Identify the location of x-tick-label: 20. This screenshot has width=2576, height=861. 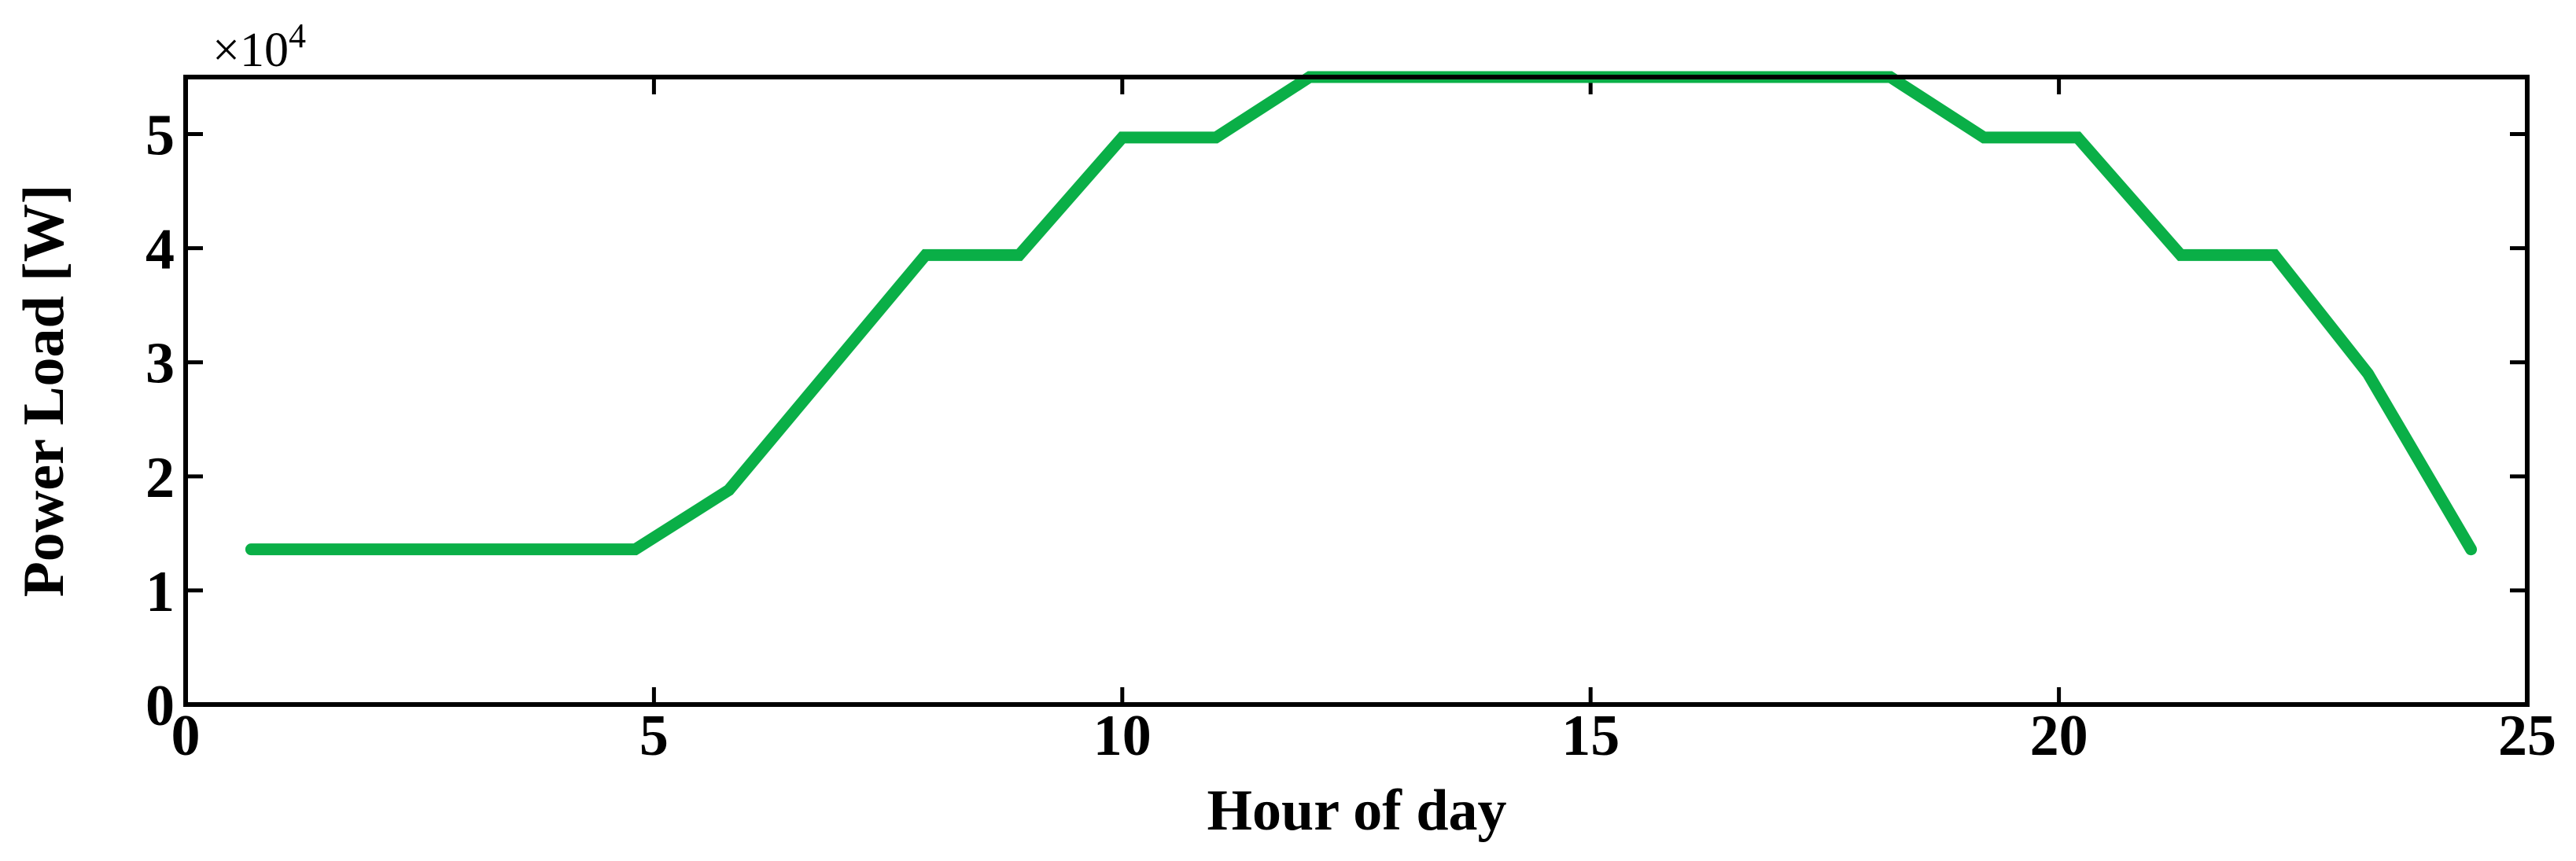
(2059, 736).